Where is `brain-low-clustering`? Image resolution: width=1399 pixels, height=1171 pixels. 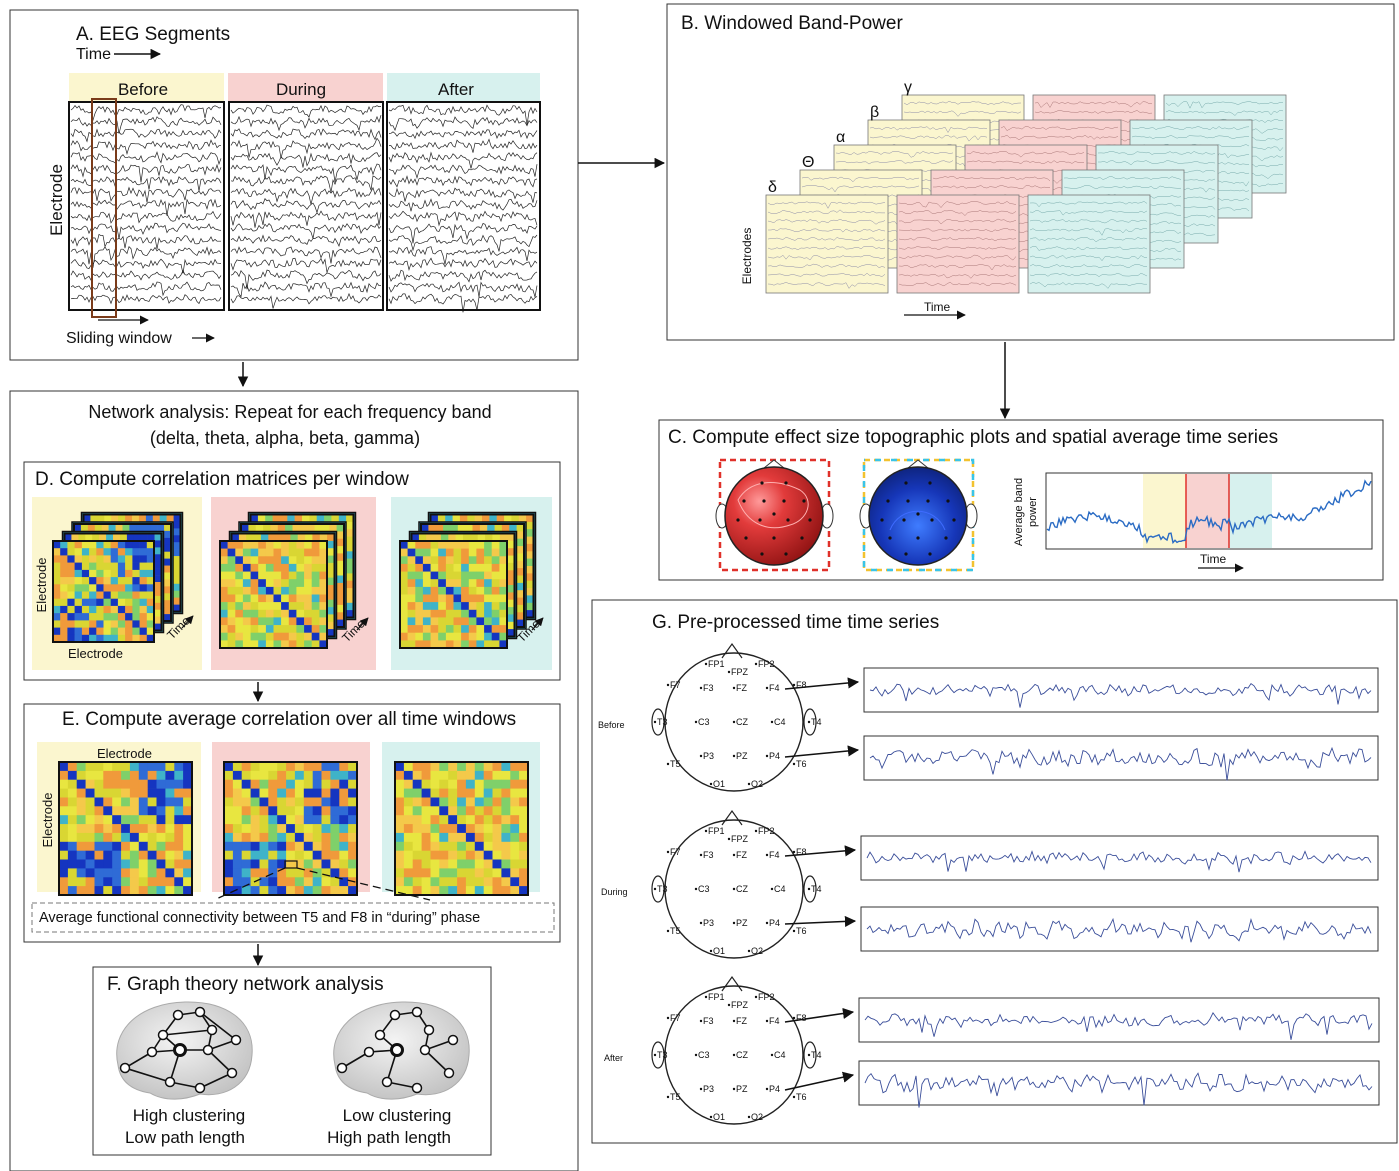
brain-low-clustering is located at coordinates (401, 1050).